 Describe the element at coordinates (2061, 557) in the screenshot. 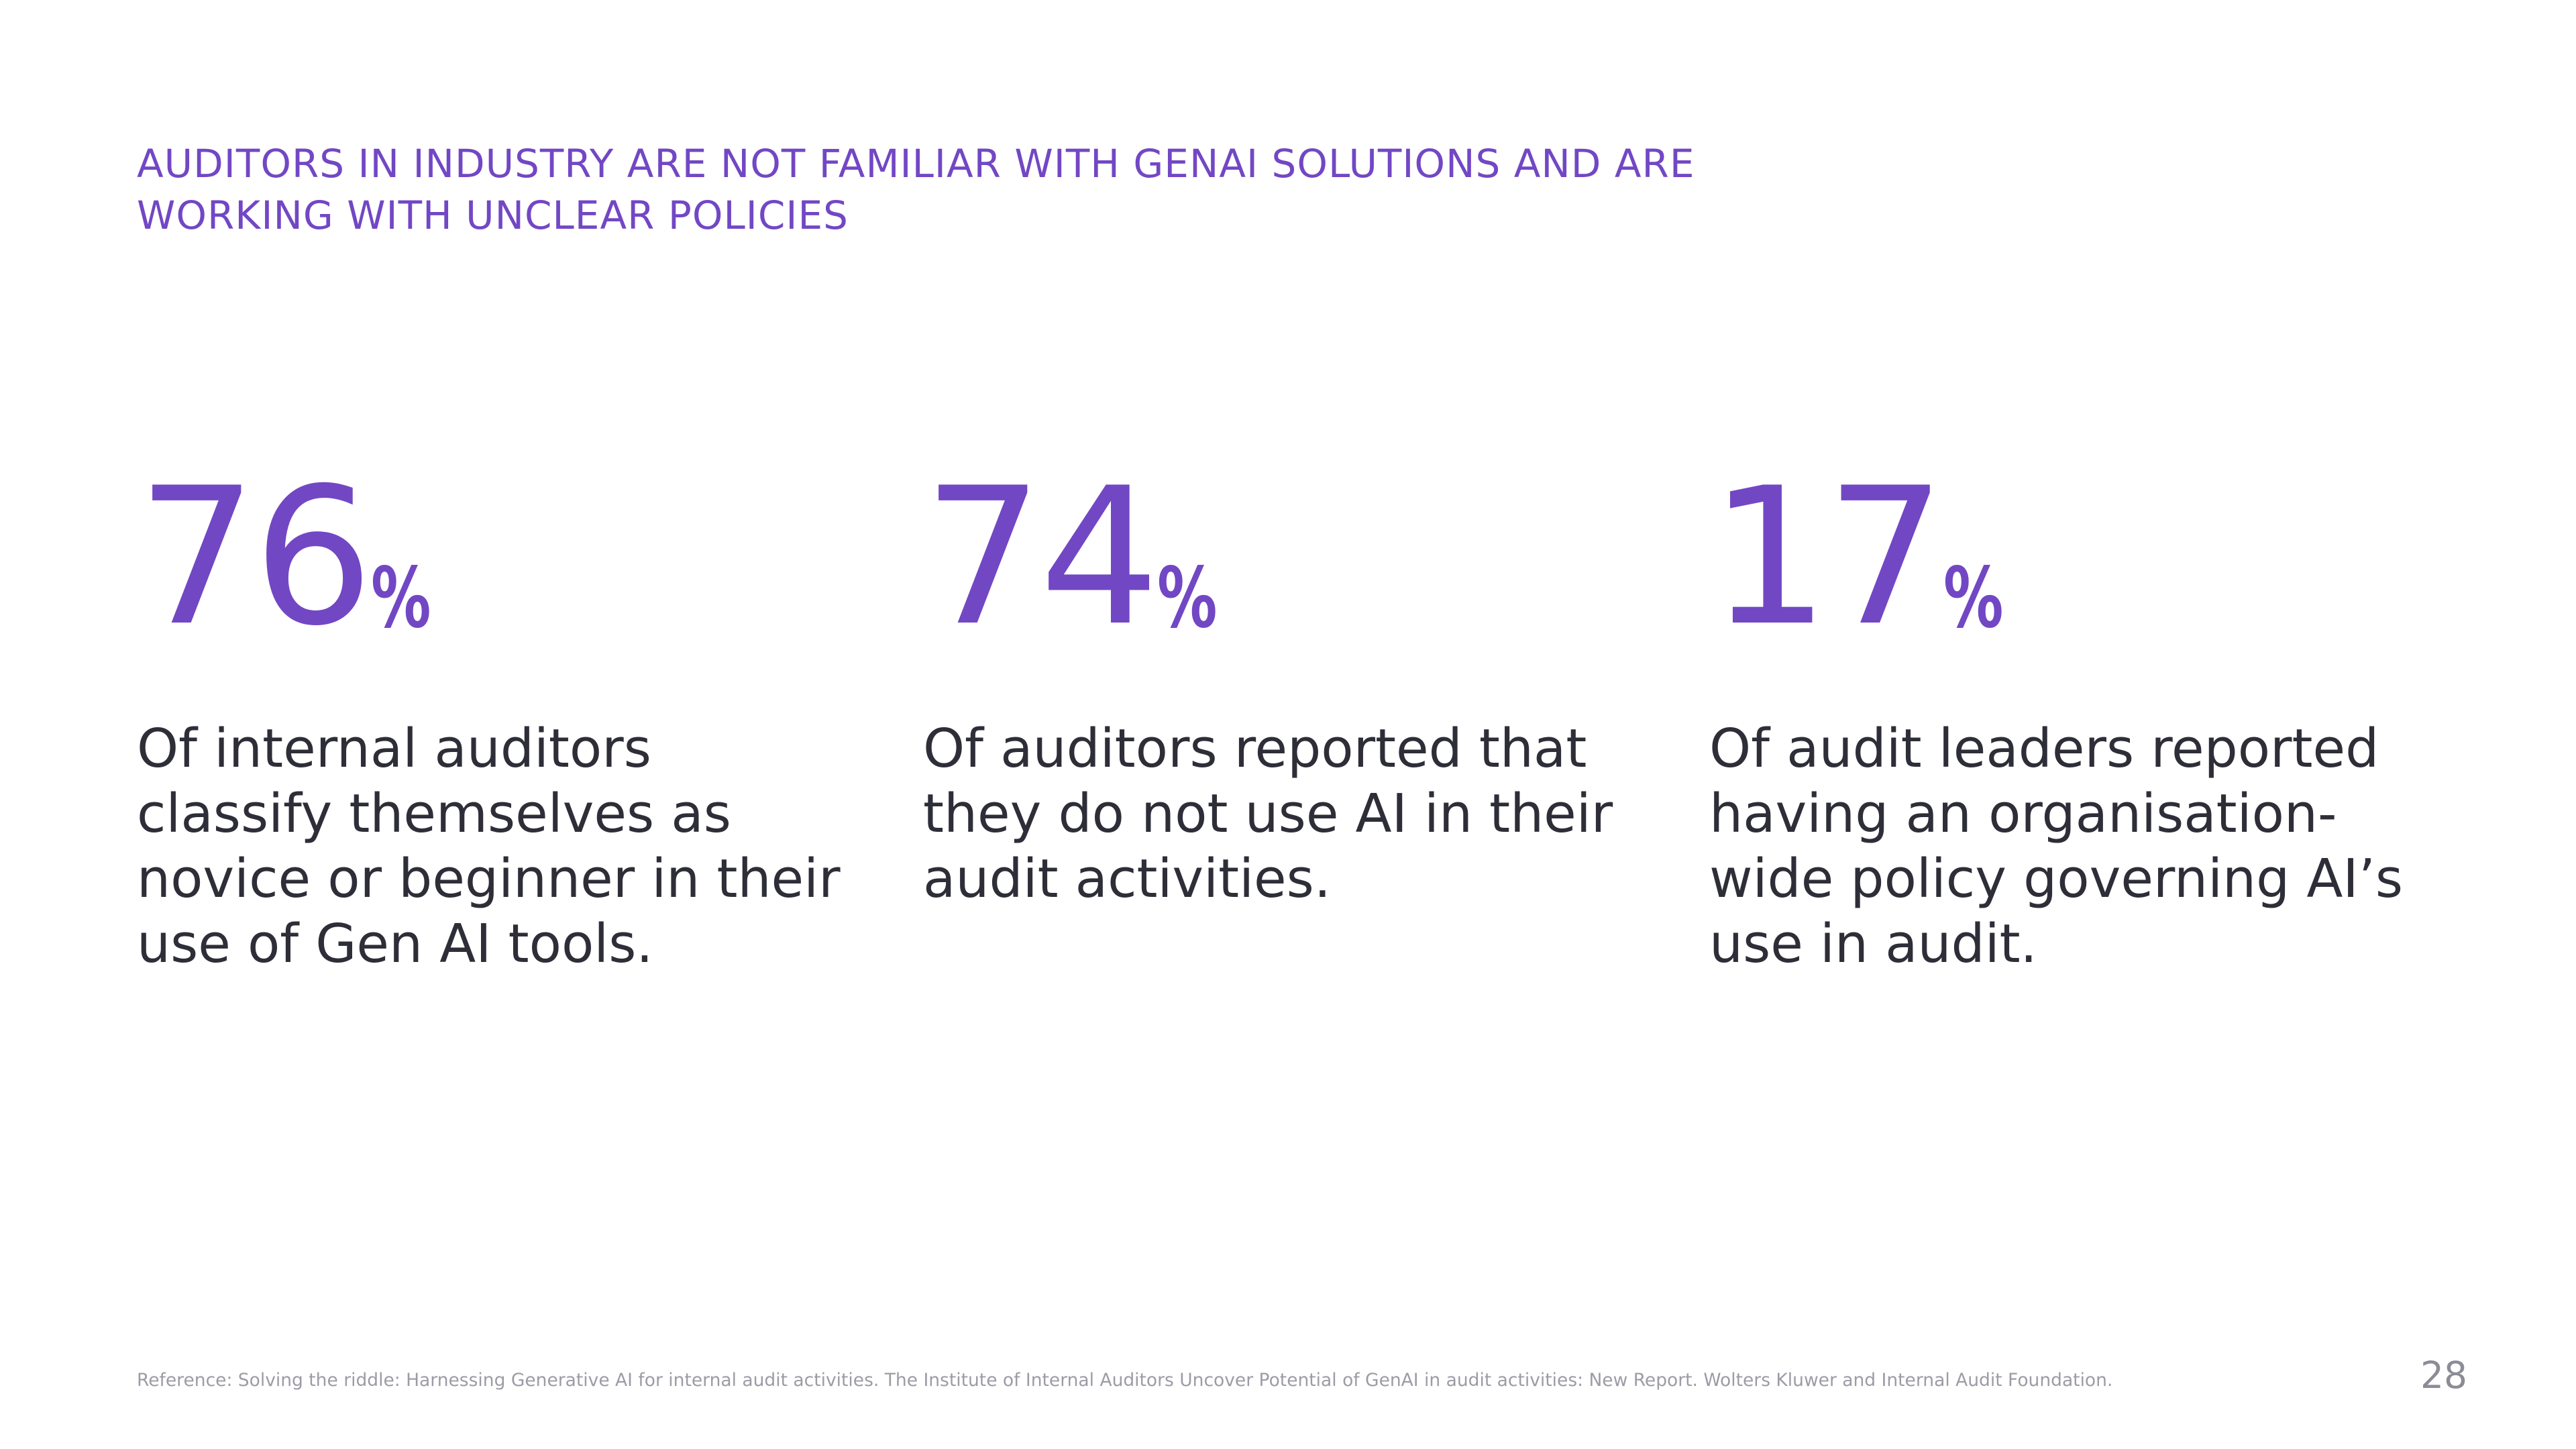

I see `stat-figure: 17%` at that location.